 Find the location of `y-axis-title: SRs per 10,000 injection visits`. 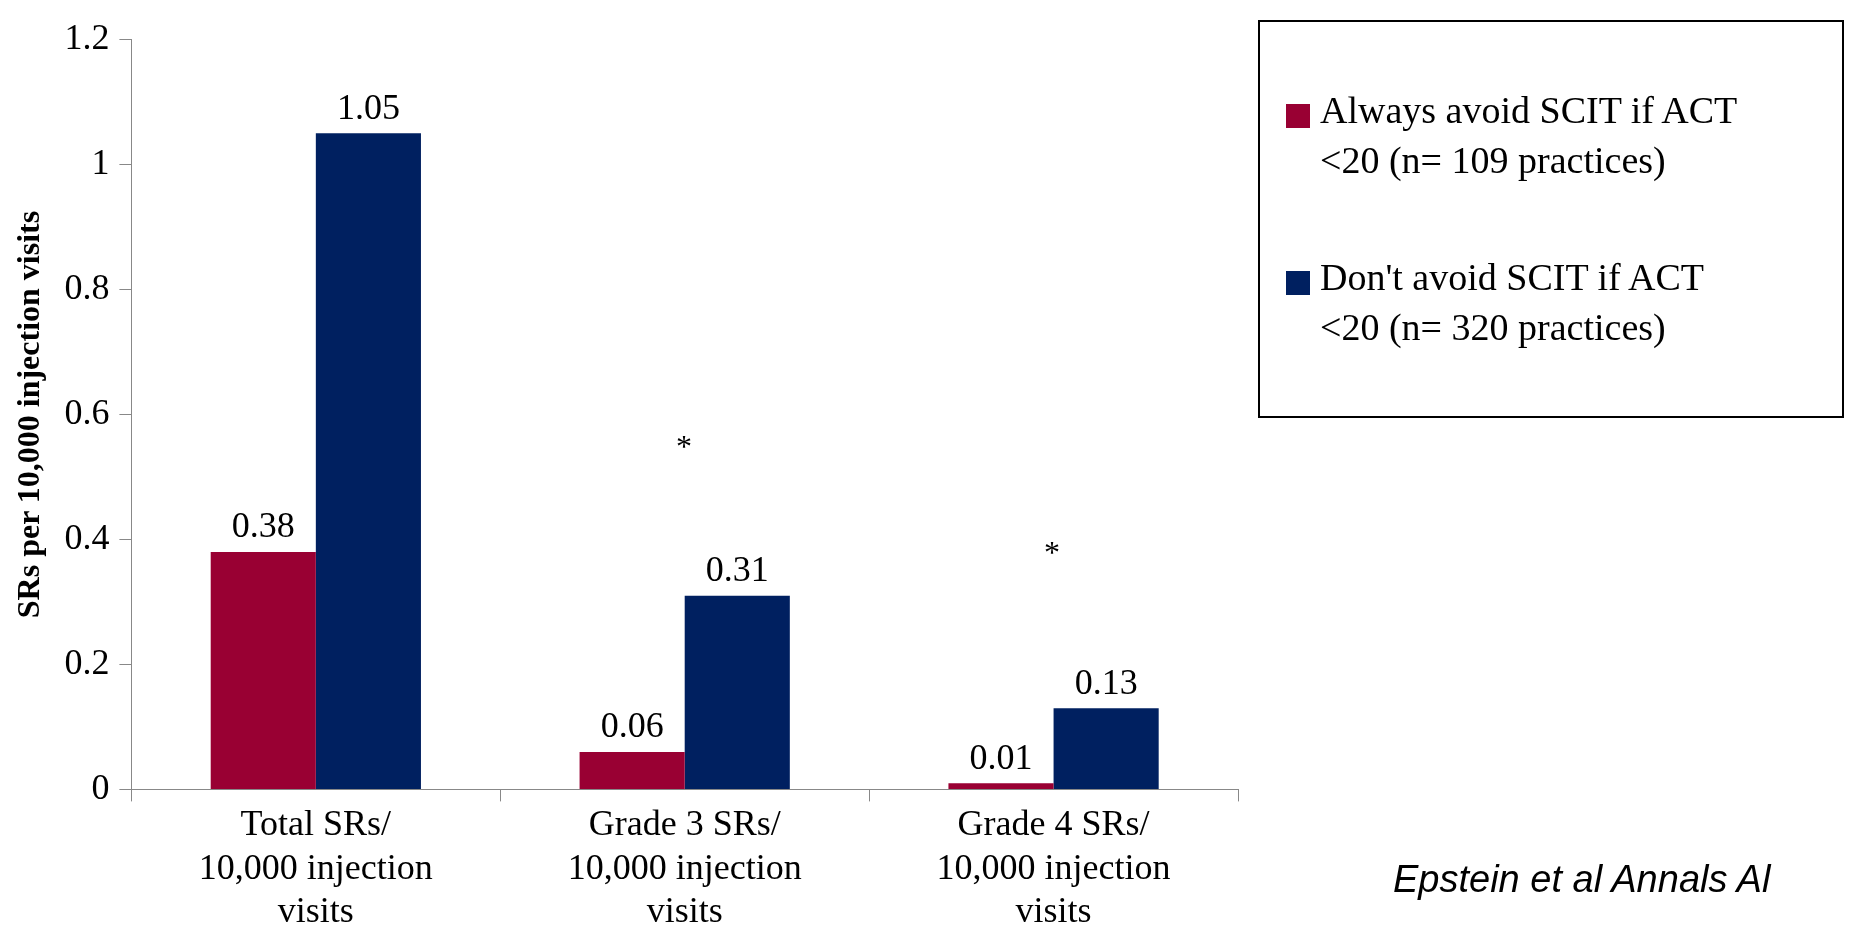

y-axis-title: SRs per 10,000 injection visits is located at coordinates (28, 414).